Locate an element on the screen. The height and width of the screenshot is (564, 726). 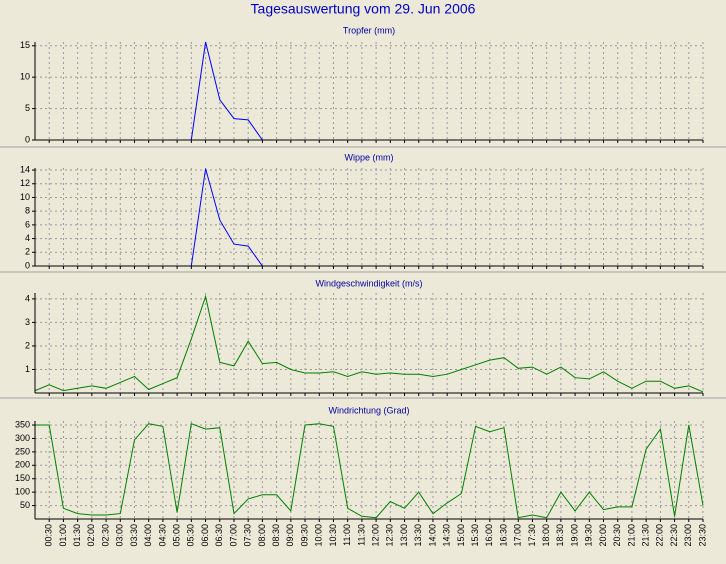
panel-title: Wippe (mm) is located at coordinates (369, 157).